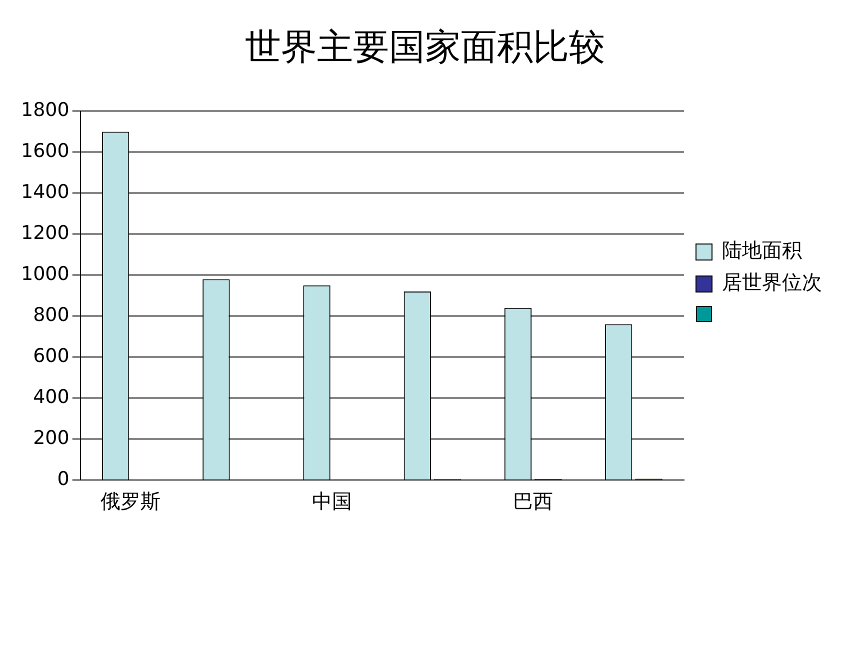 This screenshot has height=645, width=860. What do you see at coordinates (63, 479) in the screenshot?
I see `y-tick-label: 0` at bounding box center [63, 479].